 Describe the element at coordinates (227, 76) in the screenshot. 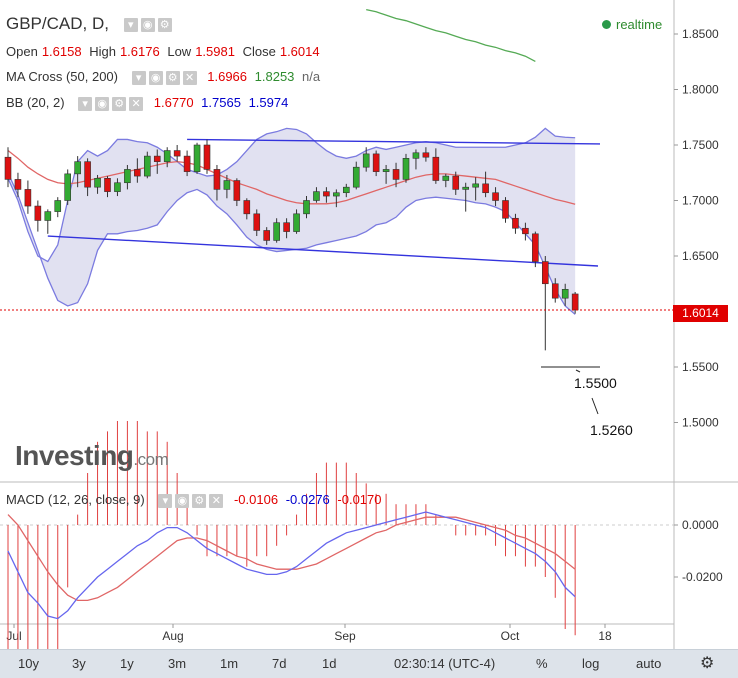

I see `ma50-value: 1.6966` at that location.